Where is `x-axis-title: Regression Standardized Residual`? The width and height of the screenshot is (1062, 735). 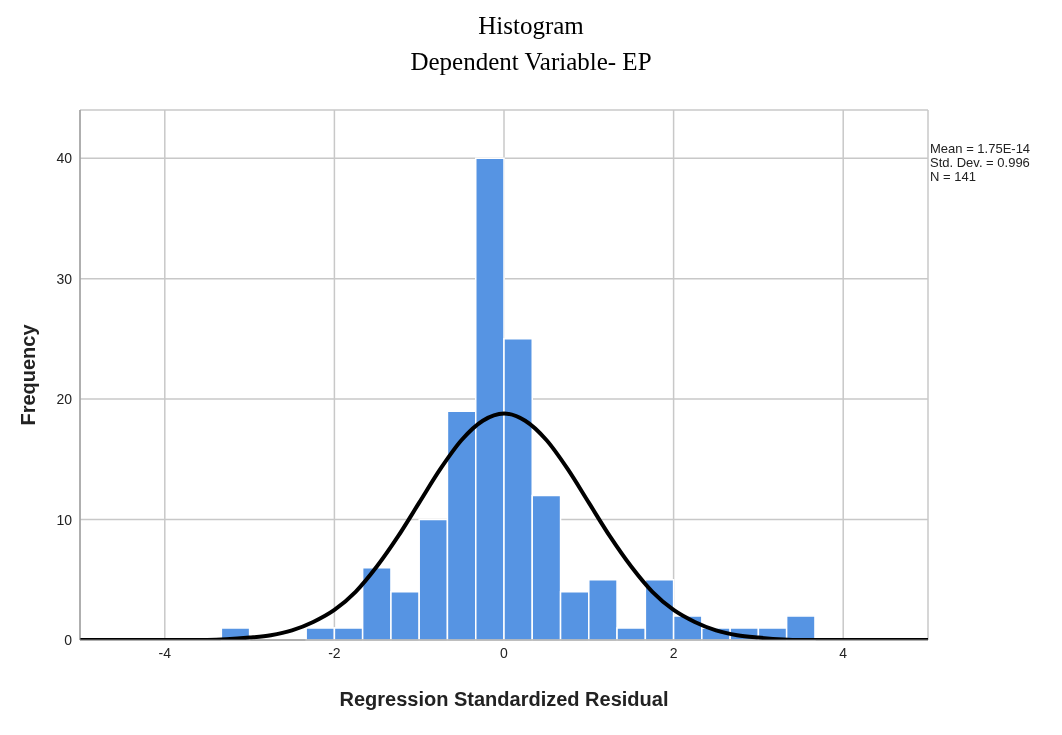 x-axis-title: Regression Standardized Residual is located at coordinates (504, 699).